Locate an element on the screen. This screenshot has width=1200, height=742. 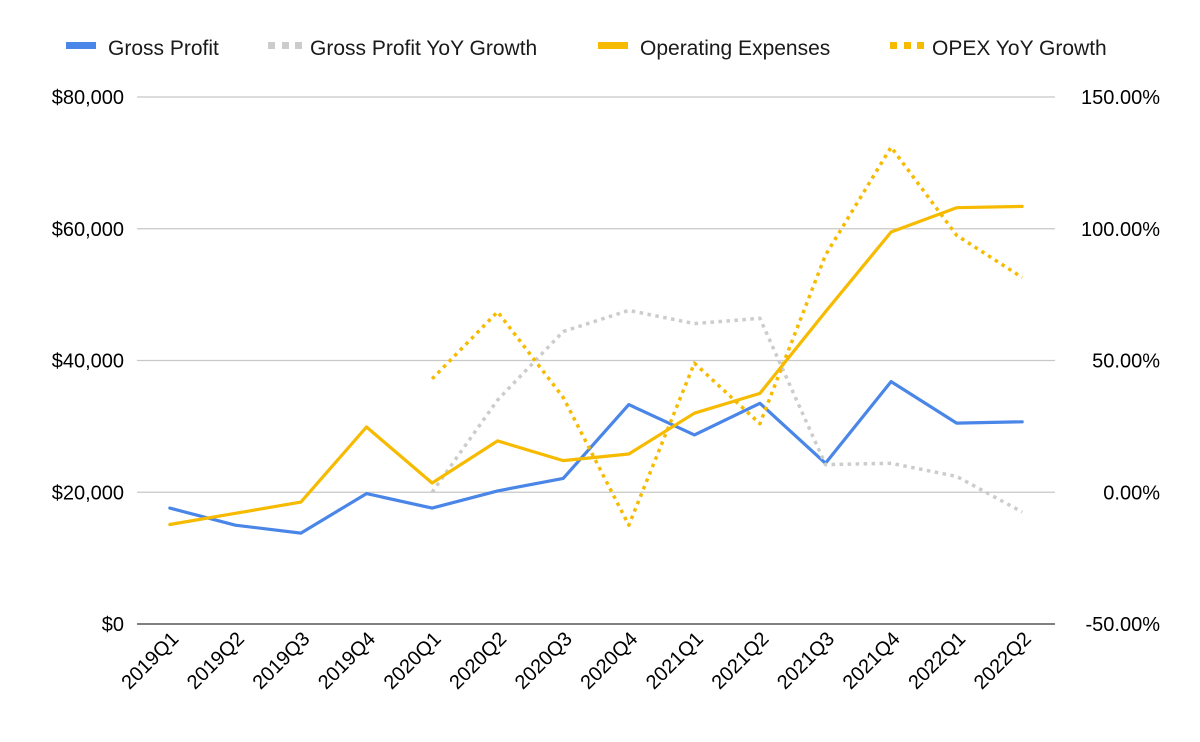
x-tick-label: 2021Q3 is located at coordinates (806, 661).